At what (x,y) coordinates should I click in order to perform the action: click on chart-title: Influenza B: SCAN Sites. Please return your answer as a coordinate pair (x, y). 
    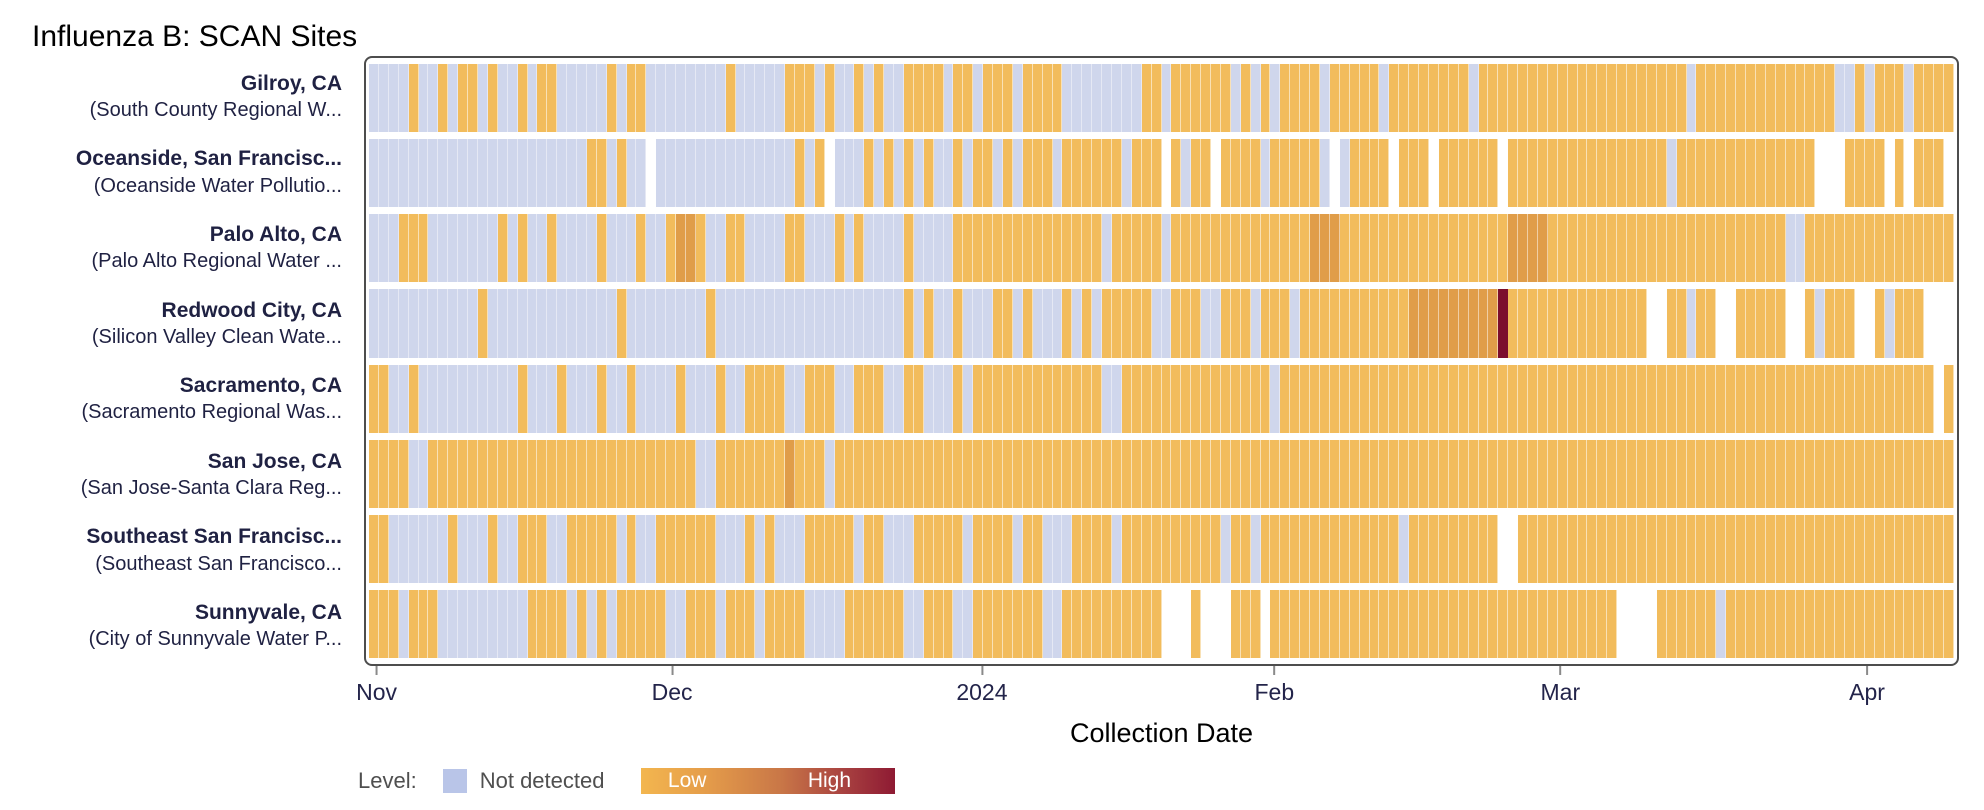
    Looking at the image, I should click on (195, 36).